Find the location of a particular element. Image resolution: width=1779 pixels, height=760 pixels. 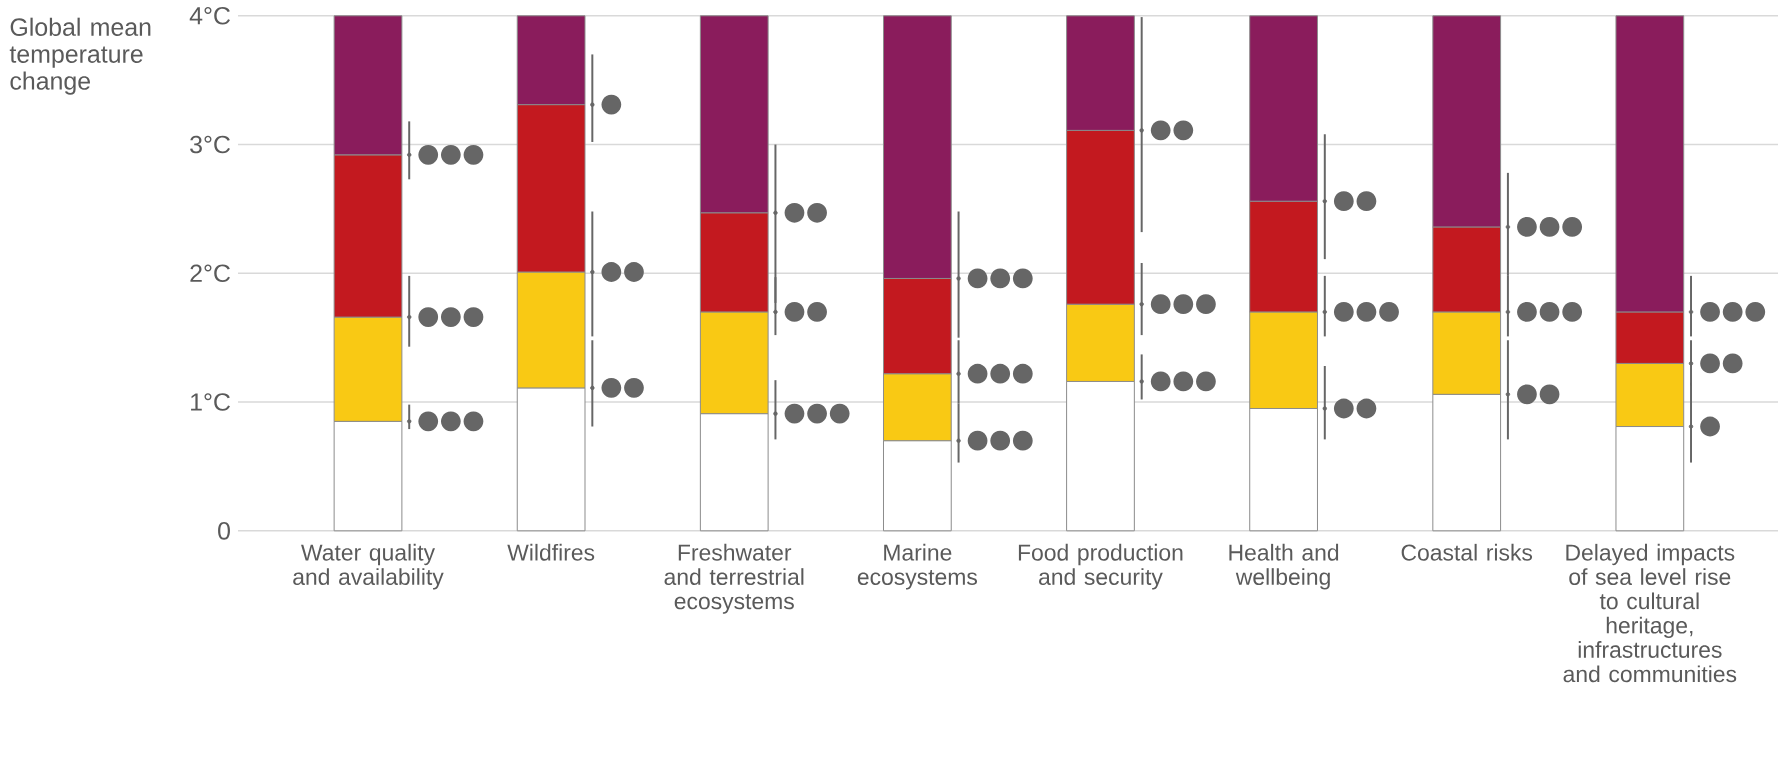

y-tick-label: 4°C is located at coordinates (209, 16).